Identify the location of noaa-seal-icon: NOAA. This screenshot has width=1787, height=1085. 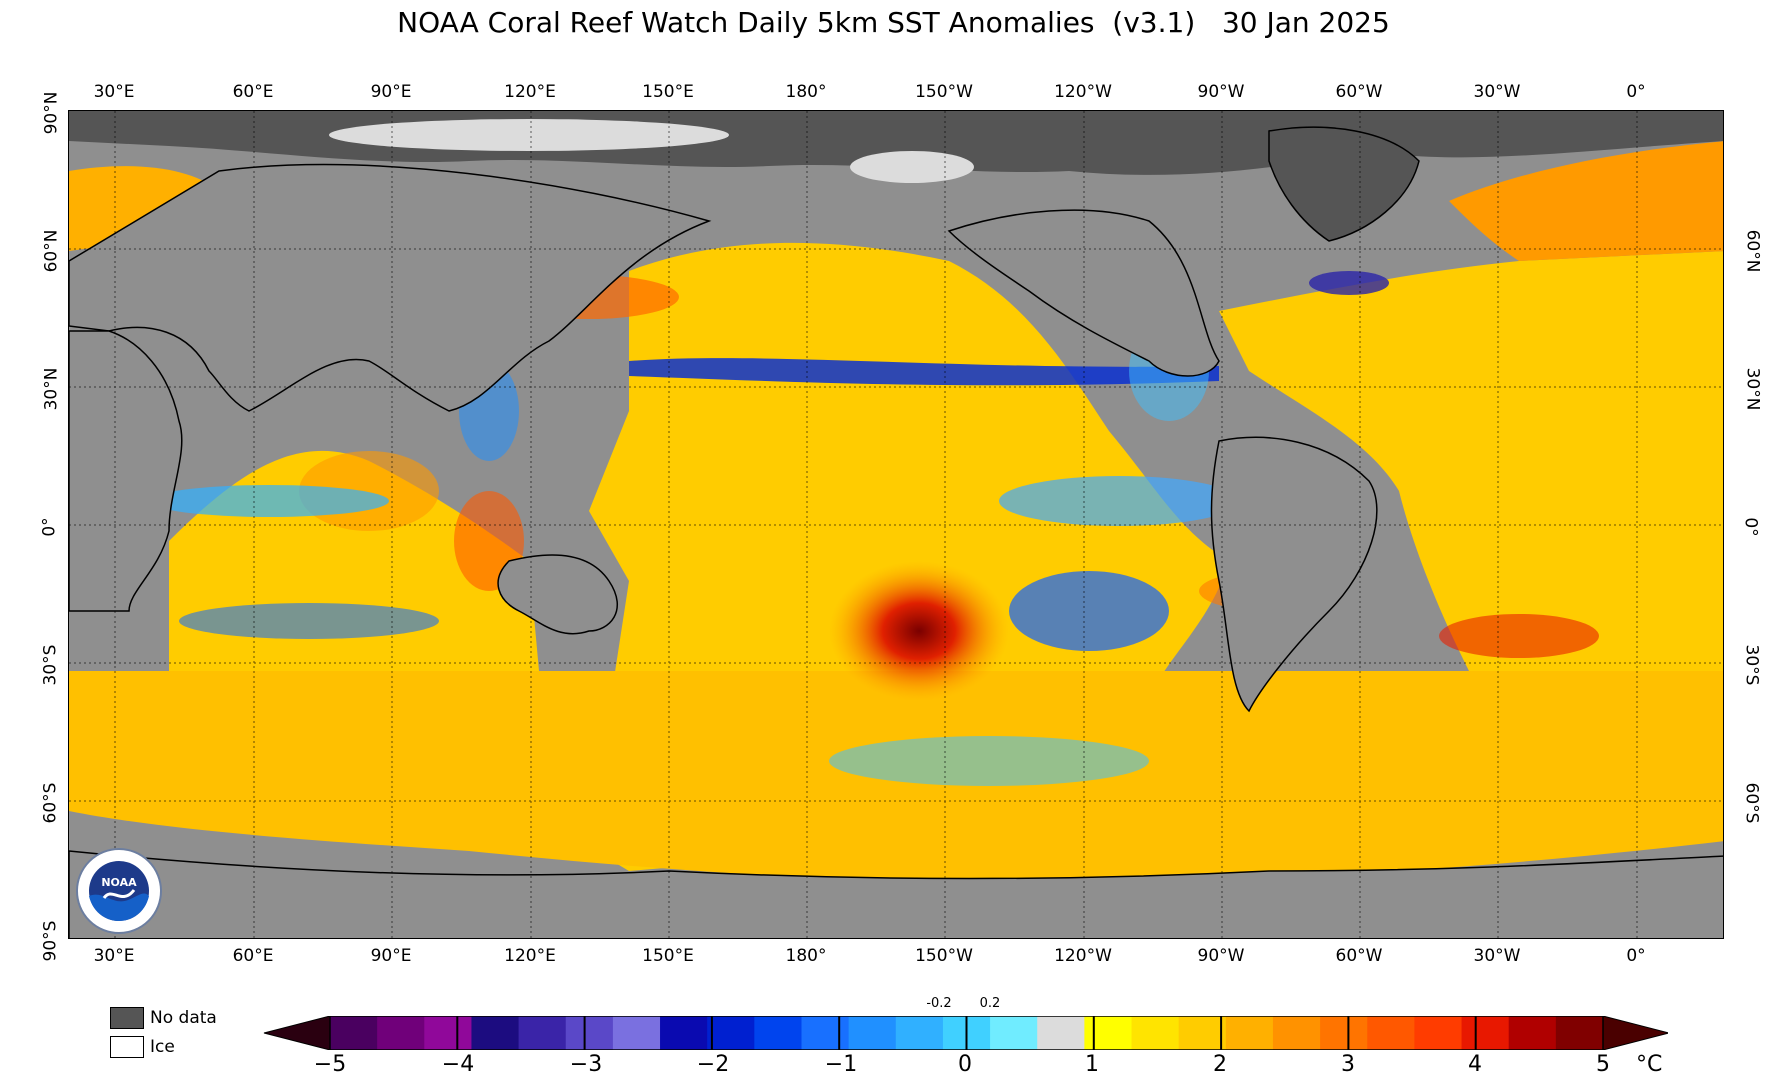
(119, 891).